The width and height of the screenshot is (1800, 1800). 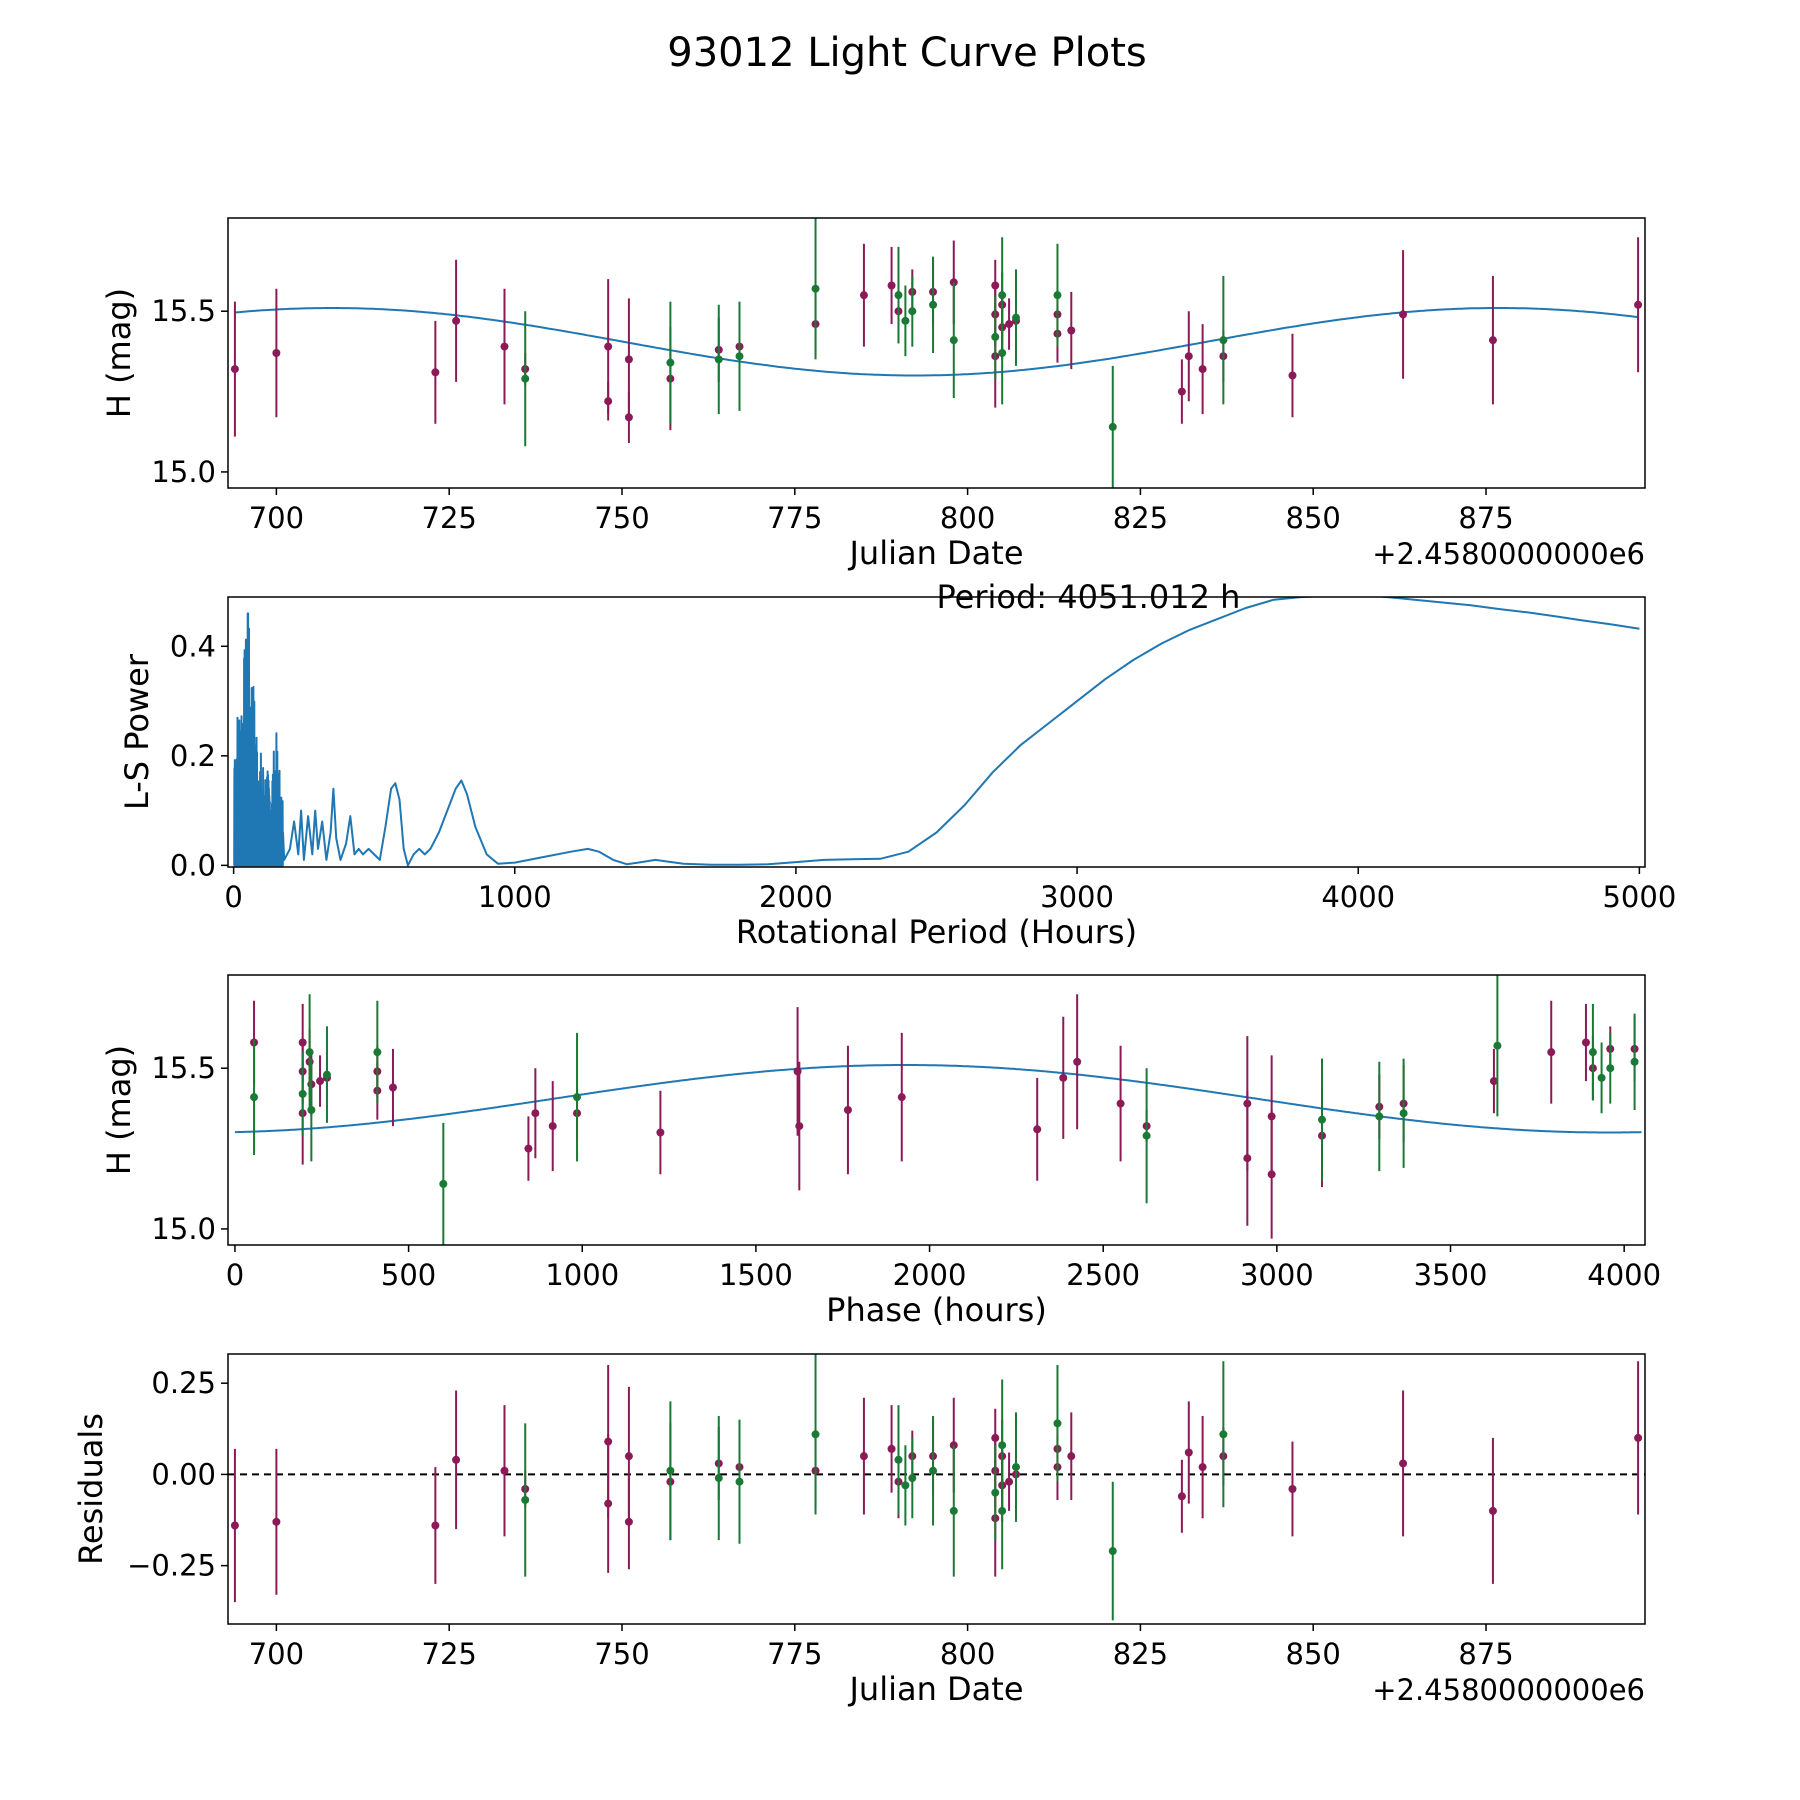 I want to click on figure-title: 93012 Light Curve Plots, so click(x=906, y=53).